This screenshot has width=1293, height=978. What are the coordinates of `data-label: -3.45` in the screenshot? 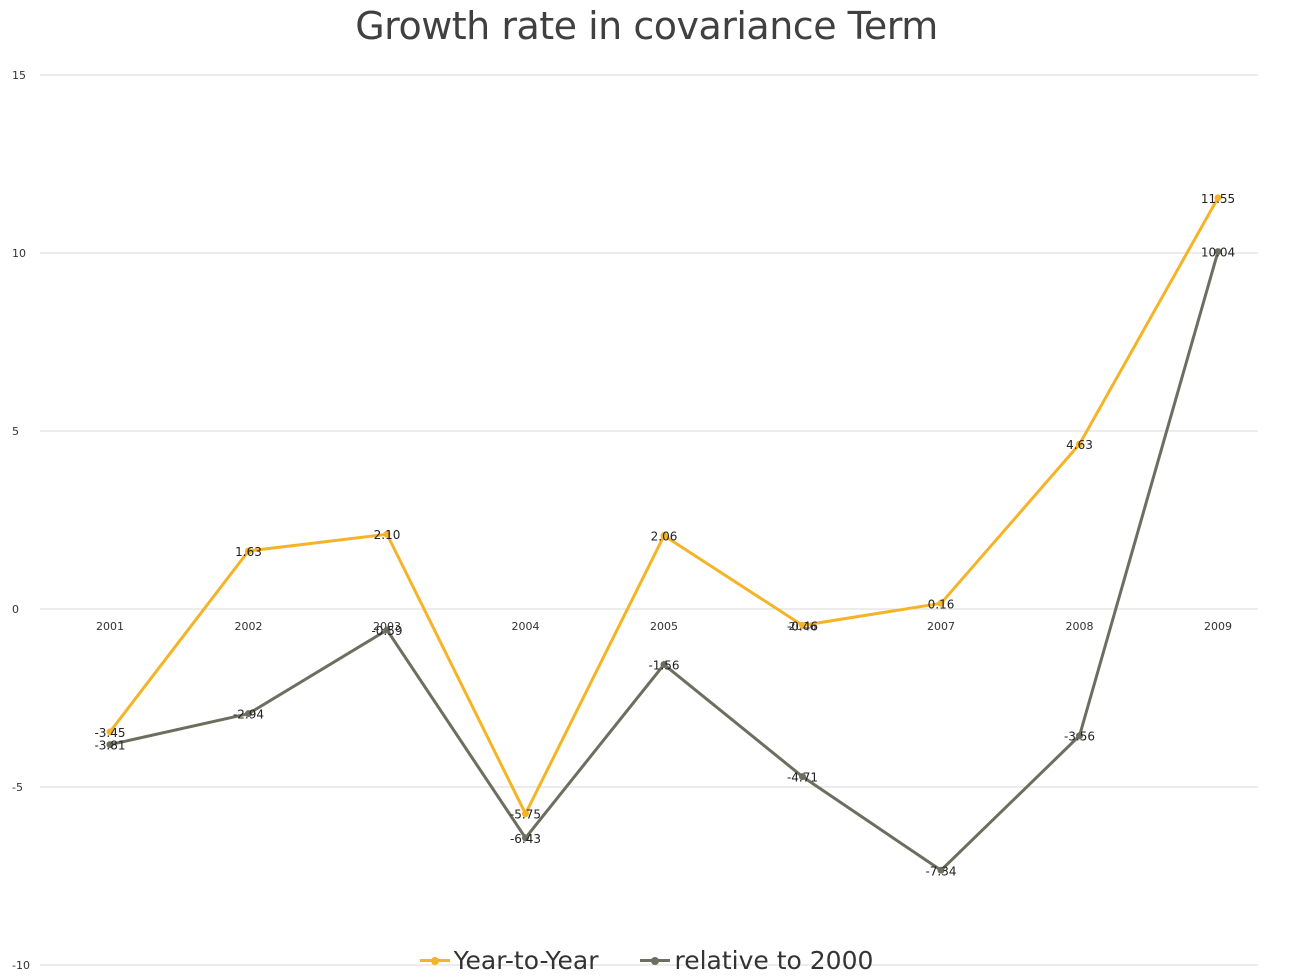 It's located at (109, 733).